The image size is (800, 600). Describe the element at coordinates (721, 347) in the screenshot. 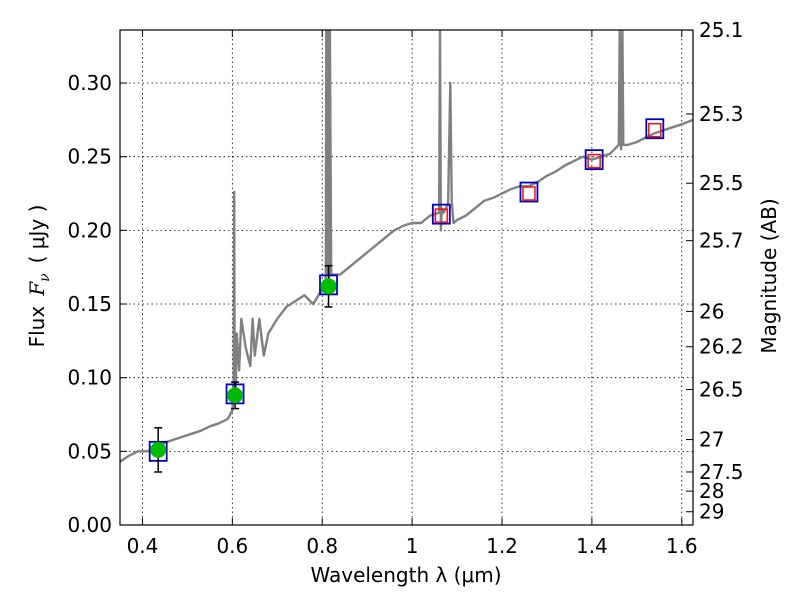

I see `y2-tick-label: 26.2` at that location.